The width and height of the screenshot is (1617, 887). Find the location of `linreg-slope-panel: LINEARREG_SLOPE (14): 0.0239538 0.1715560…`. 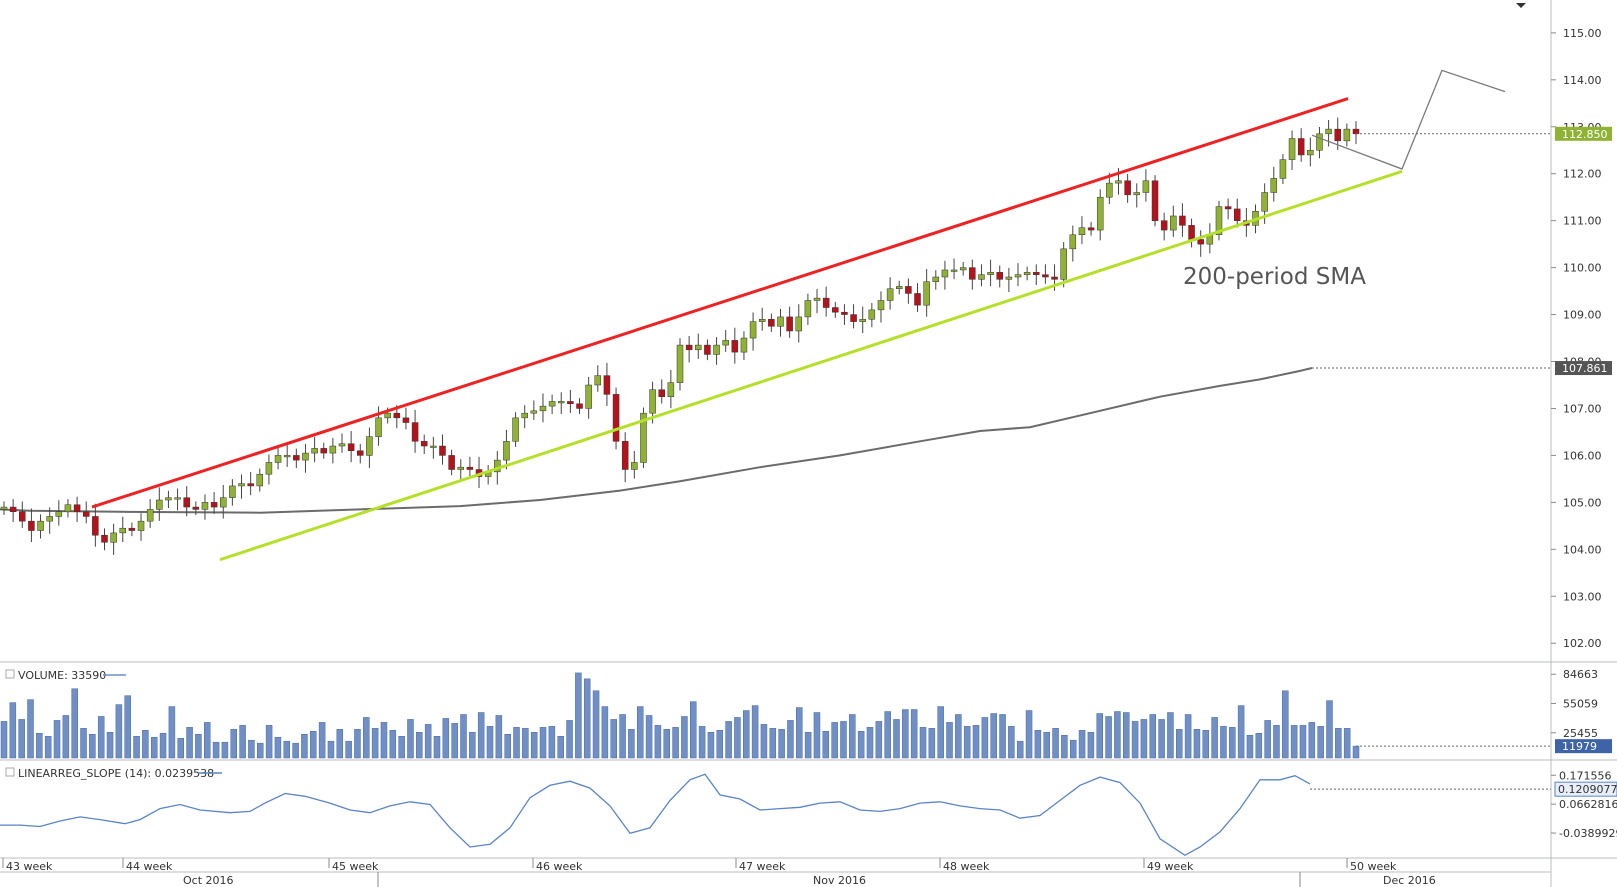

linreg-slope-panel: LINEARREG_SLOPE (14): 0.0239538 0.1715560… is located at coordinates (808, 812).